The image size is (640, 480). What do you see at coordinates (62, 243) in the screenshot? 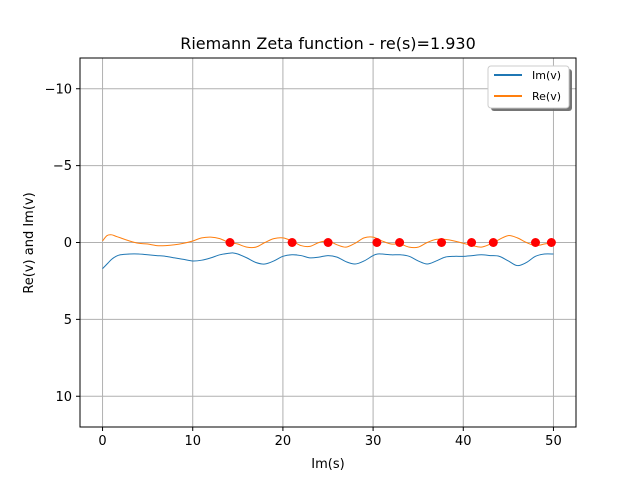
I see `y-axis-ticks: −10 −5 0 5 10` at bounding box center [62, 243].